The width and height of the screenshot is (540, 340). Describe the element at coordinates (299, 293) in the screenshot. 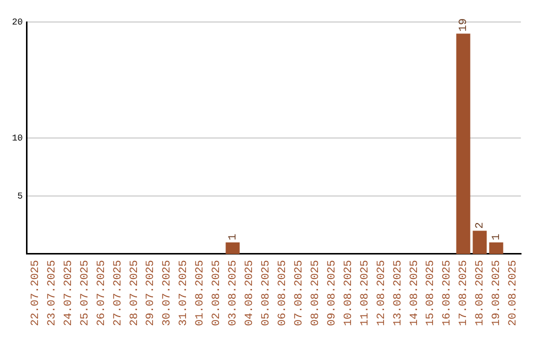

I see `x-tick-label: 07.08.2025` at that location.